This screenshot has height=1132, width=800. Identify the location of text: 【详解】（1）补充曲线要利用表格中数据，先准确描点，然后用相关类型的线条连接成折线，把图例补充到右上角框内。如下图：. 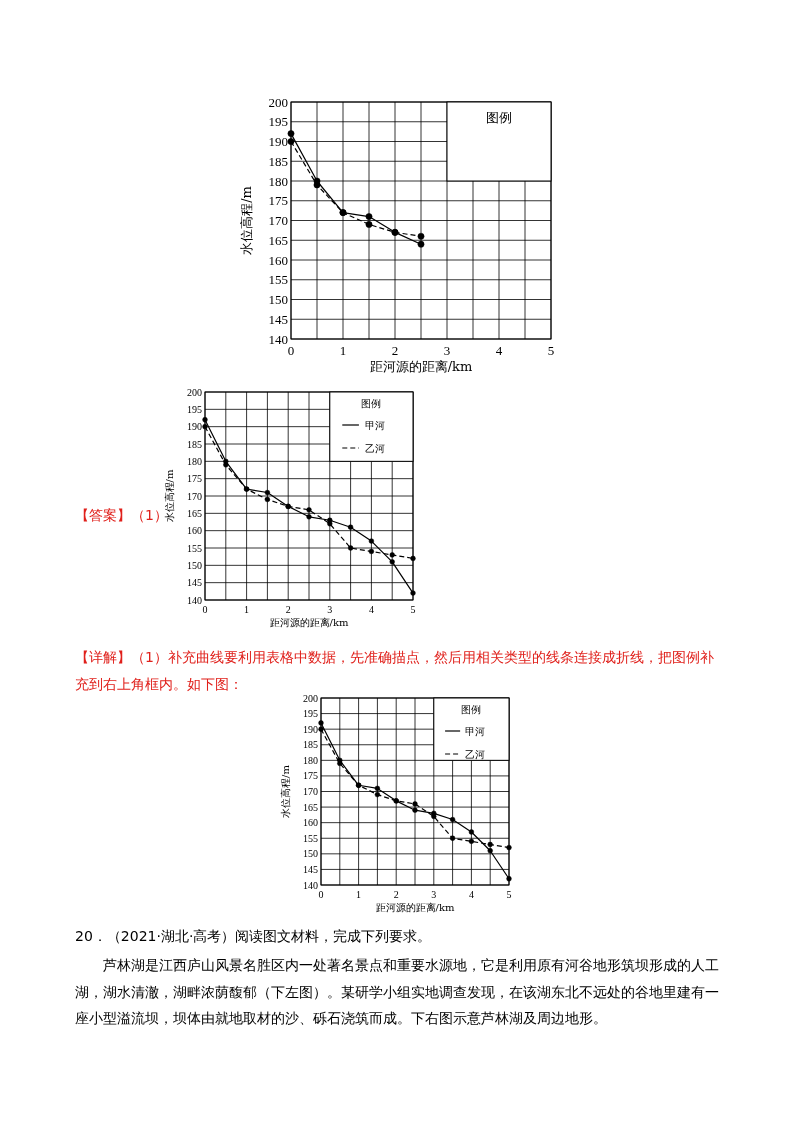
(394, 670).